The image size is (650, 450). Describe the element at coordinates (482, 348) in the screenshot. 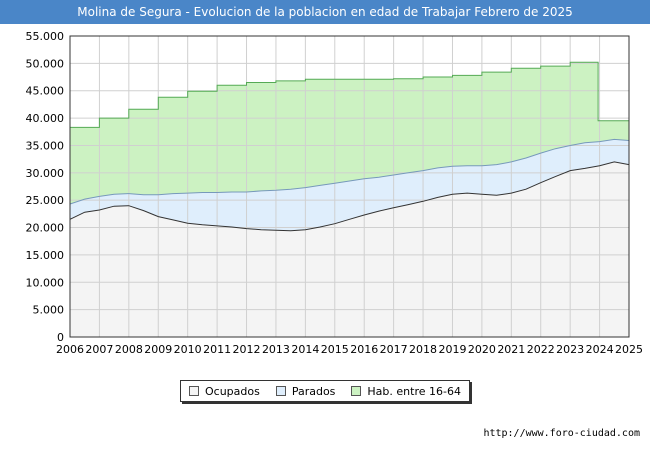

I see `x-tick-label: 2020` at that location.